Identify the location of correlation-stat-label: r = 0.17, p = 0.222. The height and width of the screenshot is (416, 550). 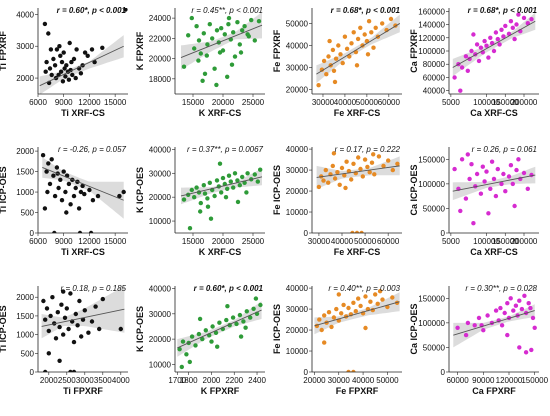
(368, 149).